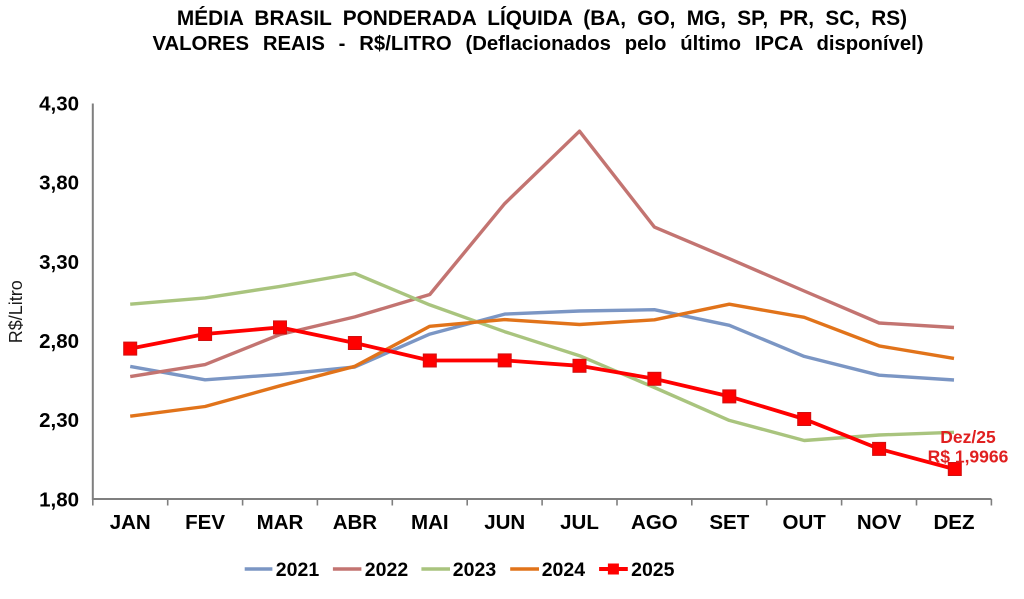  Describe the element at coordinates (430, 522) in the screenshot. I see `svg-text: MAI` at that location.